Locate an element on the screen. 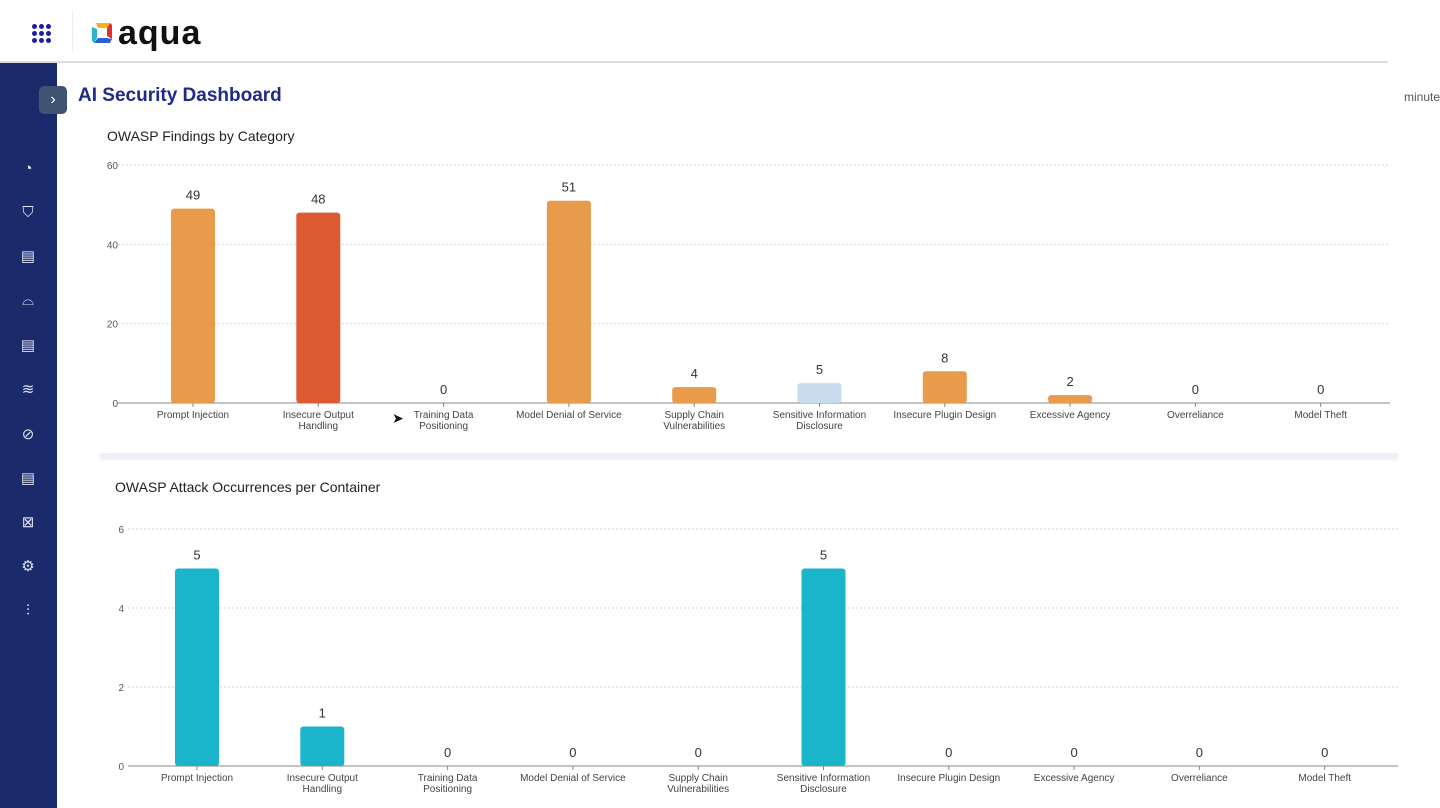 The height and width of the screenshot is (808, 1440). logo-text: aqua is located at coordinates (160, 33).